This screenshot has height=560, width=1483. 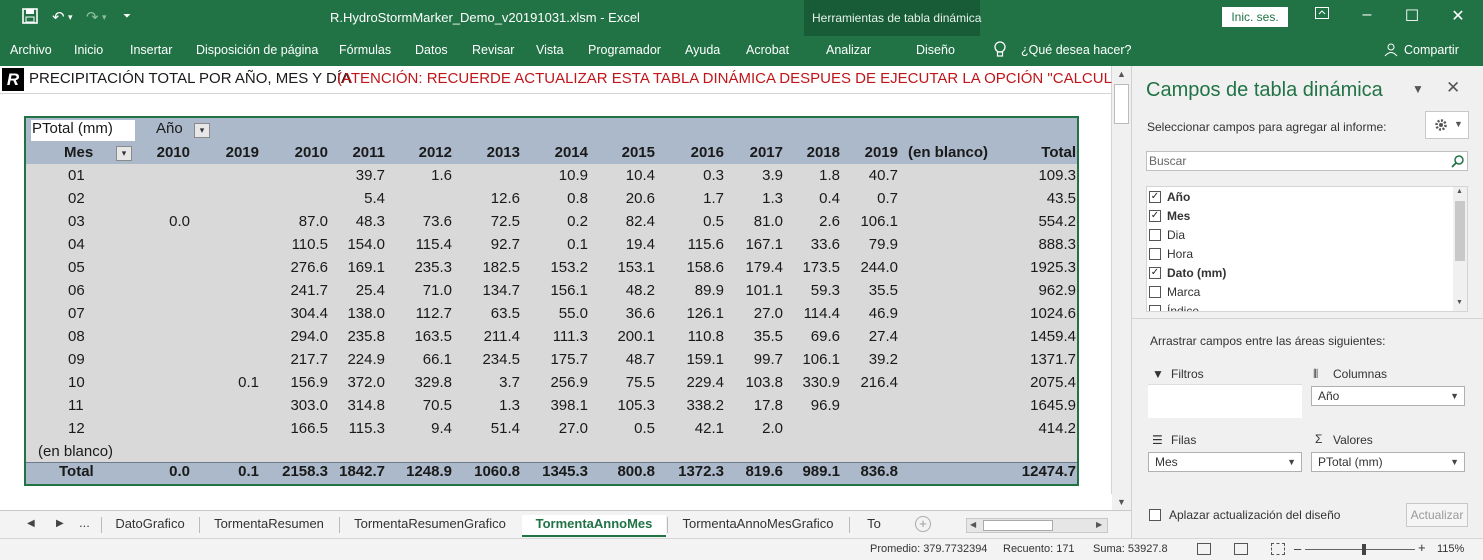 I want to click on pivot-cell: 1.7, so click(x=713, y=198).